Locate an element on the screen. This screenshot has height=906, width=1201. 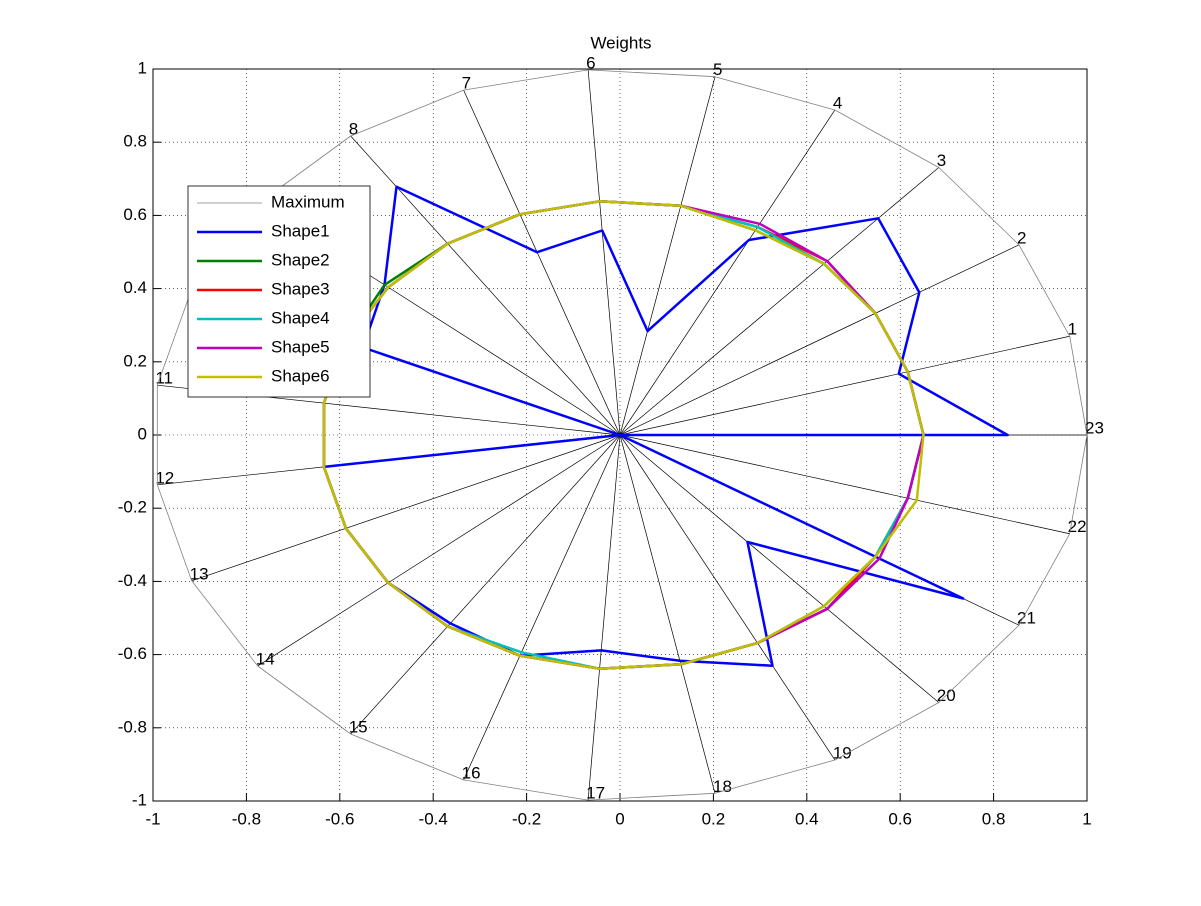
y-tick-label: 0.2 is located at coordinates (135, 360).